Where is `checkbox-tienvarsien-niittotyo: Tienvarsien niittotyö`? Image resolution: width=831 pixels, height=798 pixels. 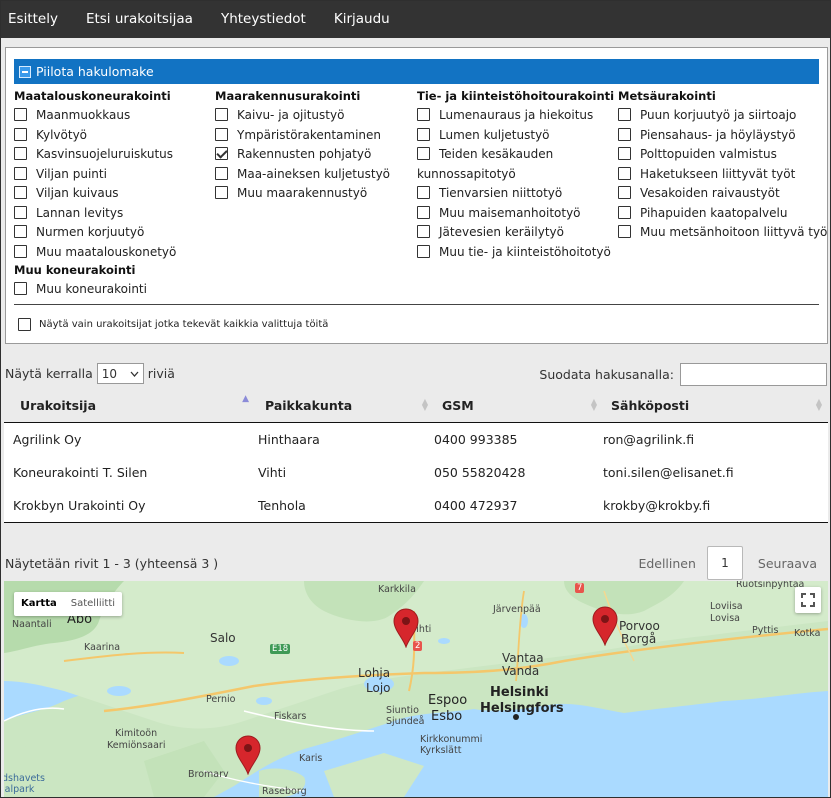
checkbox-tienvarsien-niittotyo: Tienvarsien niittotyö is located at coordinates (516, 194).